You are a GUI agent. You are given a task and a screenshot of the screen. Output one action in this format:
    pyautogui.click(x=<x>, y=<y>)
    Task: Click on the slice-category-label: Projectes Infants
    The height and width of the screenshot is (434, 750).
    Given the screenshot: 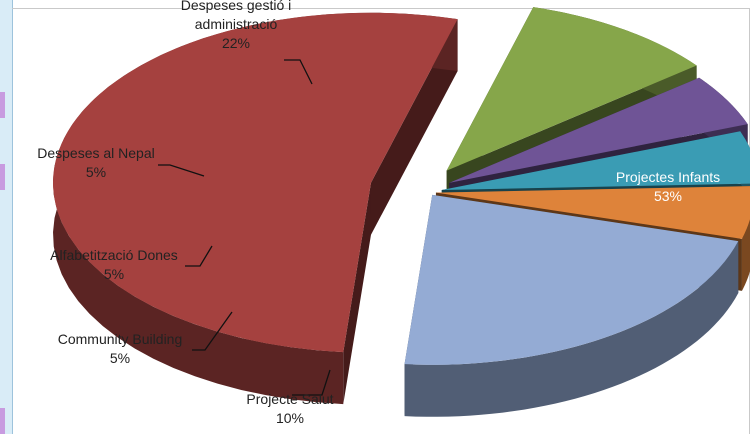 What is the action you would take?
    pyautogui.click(x=668, y=177)
    